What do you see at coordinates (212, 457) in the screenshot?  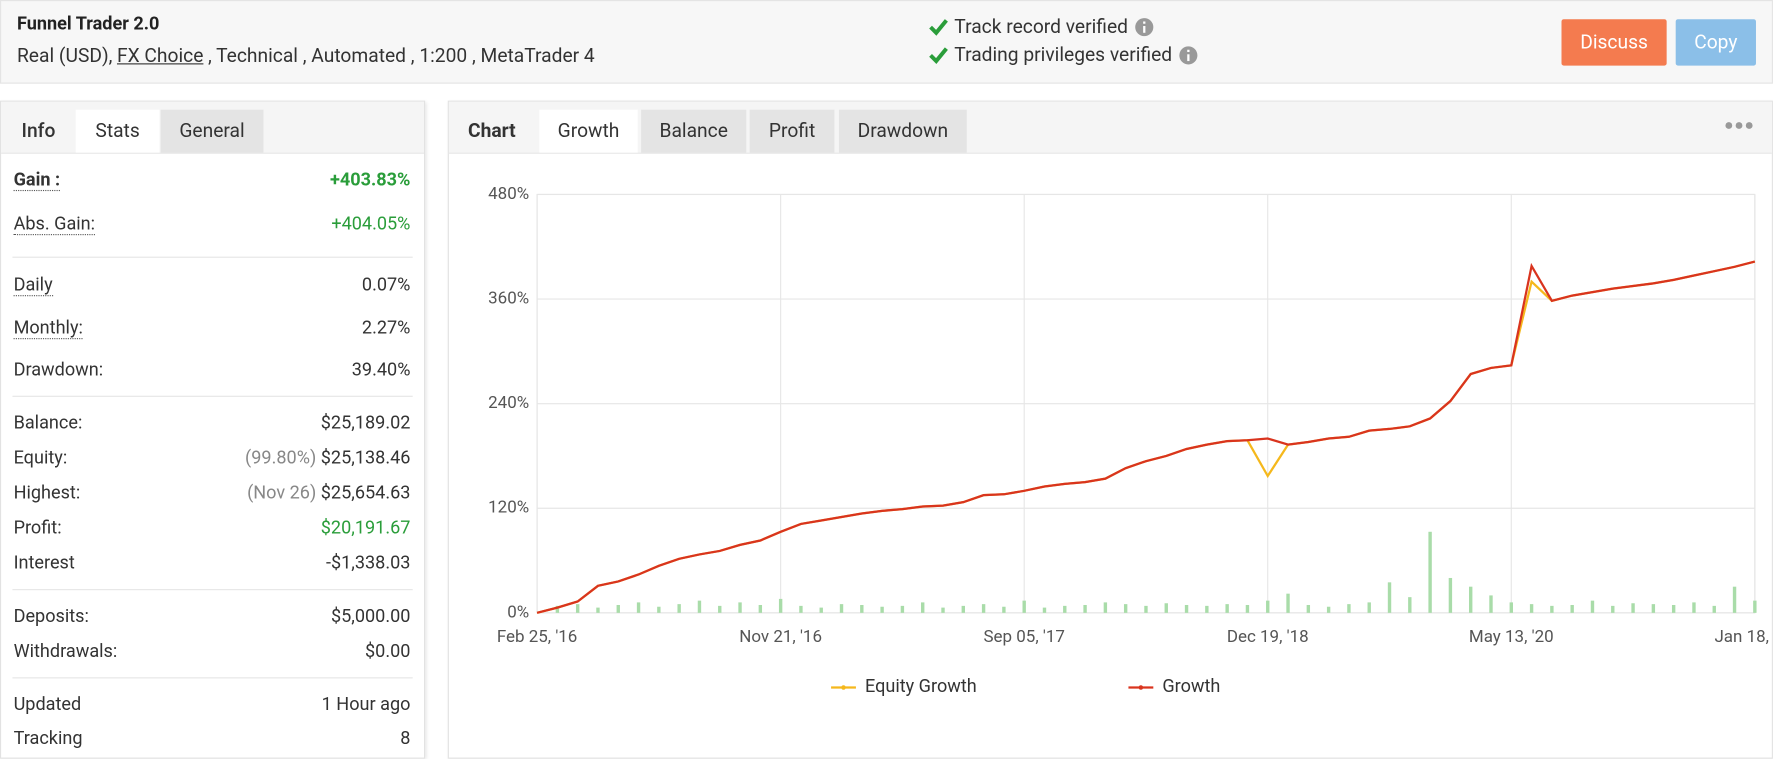 I see `stat-row: Equity: (99.80%) $25,138.46` at bounding box center [212, 457].